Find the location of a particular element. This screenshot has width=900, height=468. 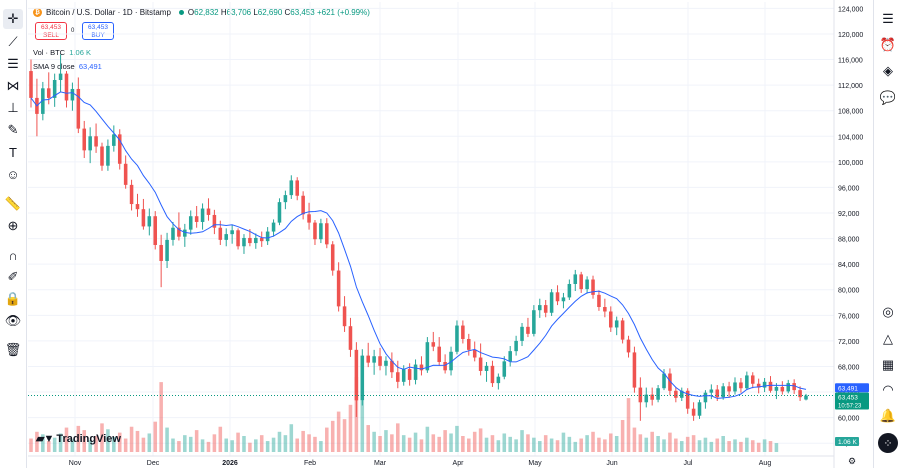

volume-legend: Vol · BTC 1.06 K is located at coordinates (62, 52).